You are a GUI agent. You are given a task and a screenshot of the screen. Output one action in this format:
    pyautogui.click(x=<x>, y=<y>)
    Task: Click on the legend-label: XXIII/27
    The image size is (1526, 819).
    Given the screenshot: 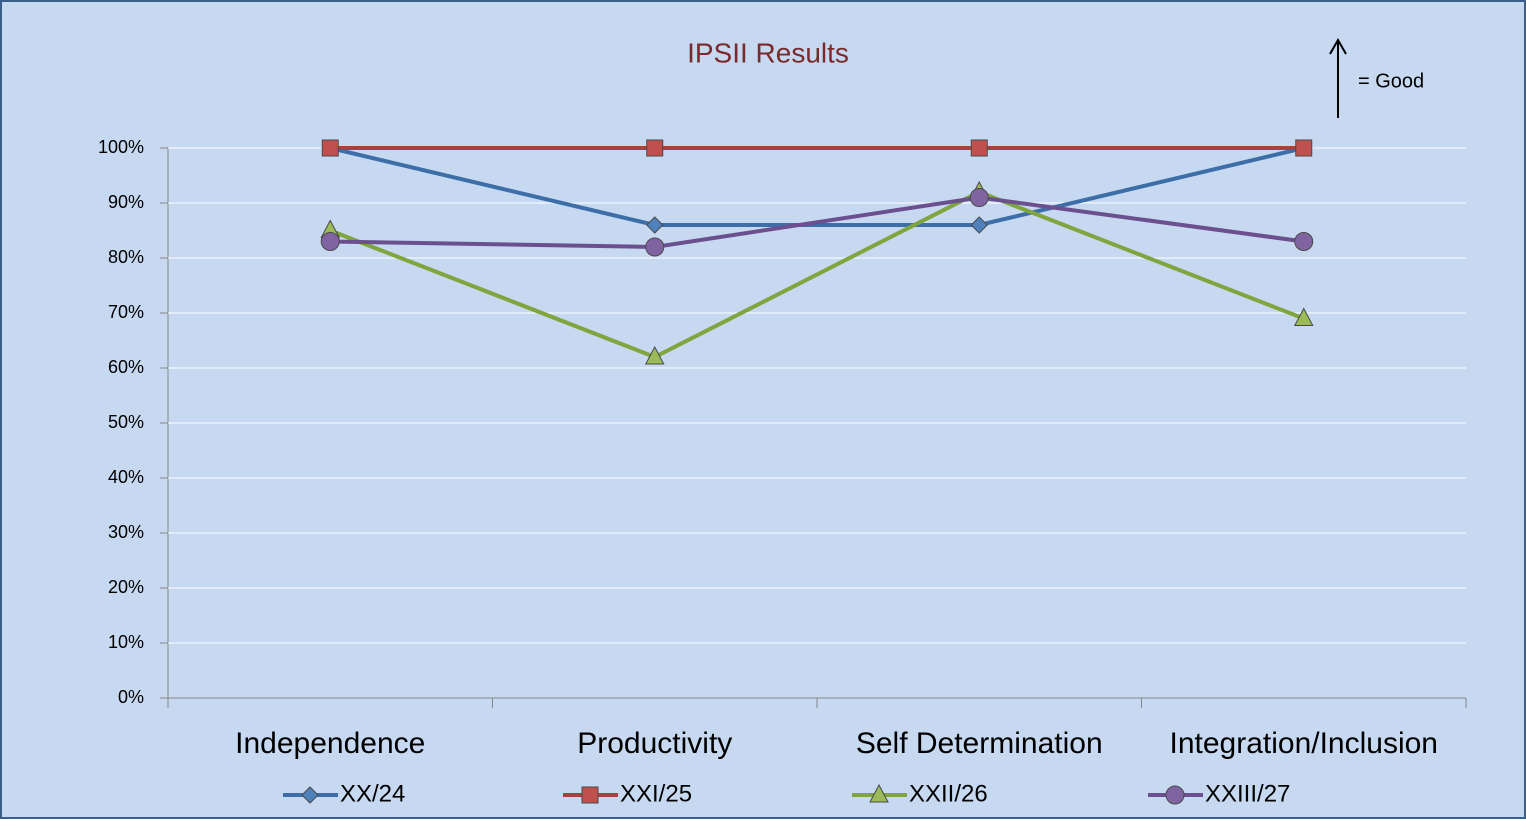 What is the action you would take?
    pyautogui.click(x=1247, y=793)
    